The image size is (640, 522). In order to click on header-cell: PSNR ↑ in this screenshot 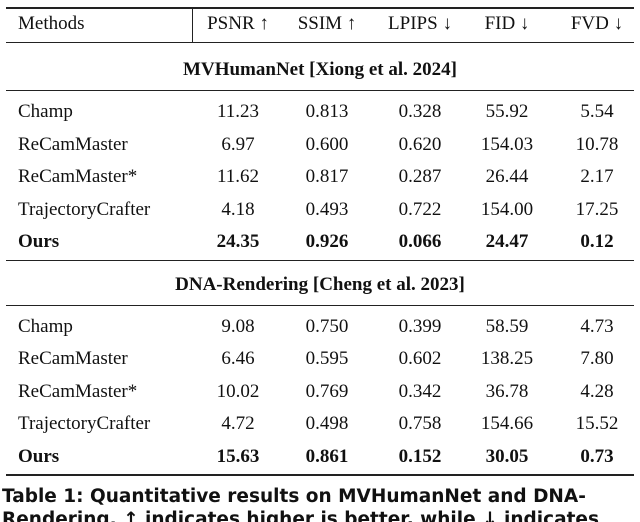, I will do `click(238, 23)`.